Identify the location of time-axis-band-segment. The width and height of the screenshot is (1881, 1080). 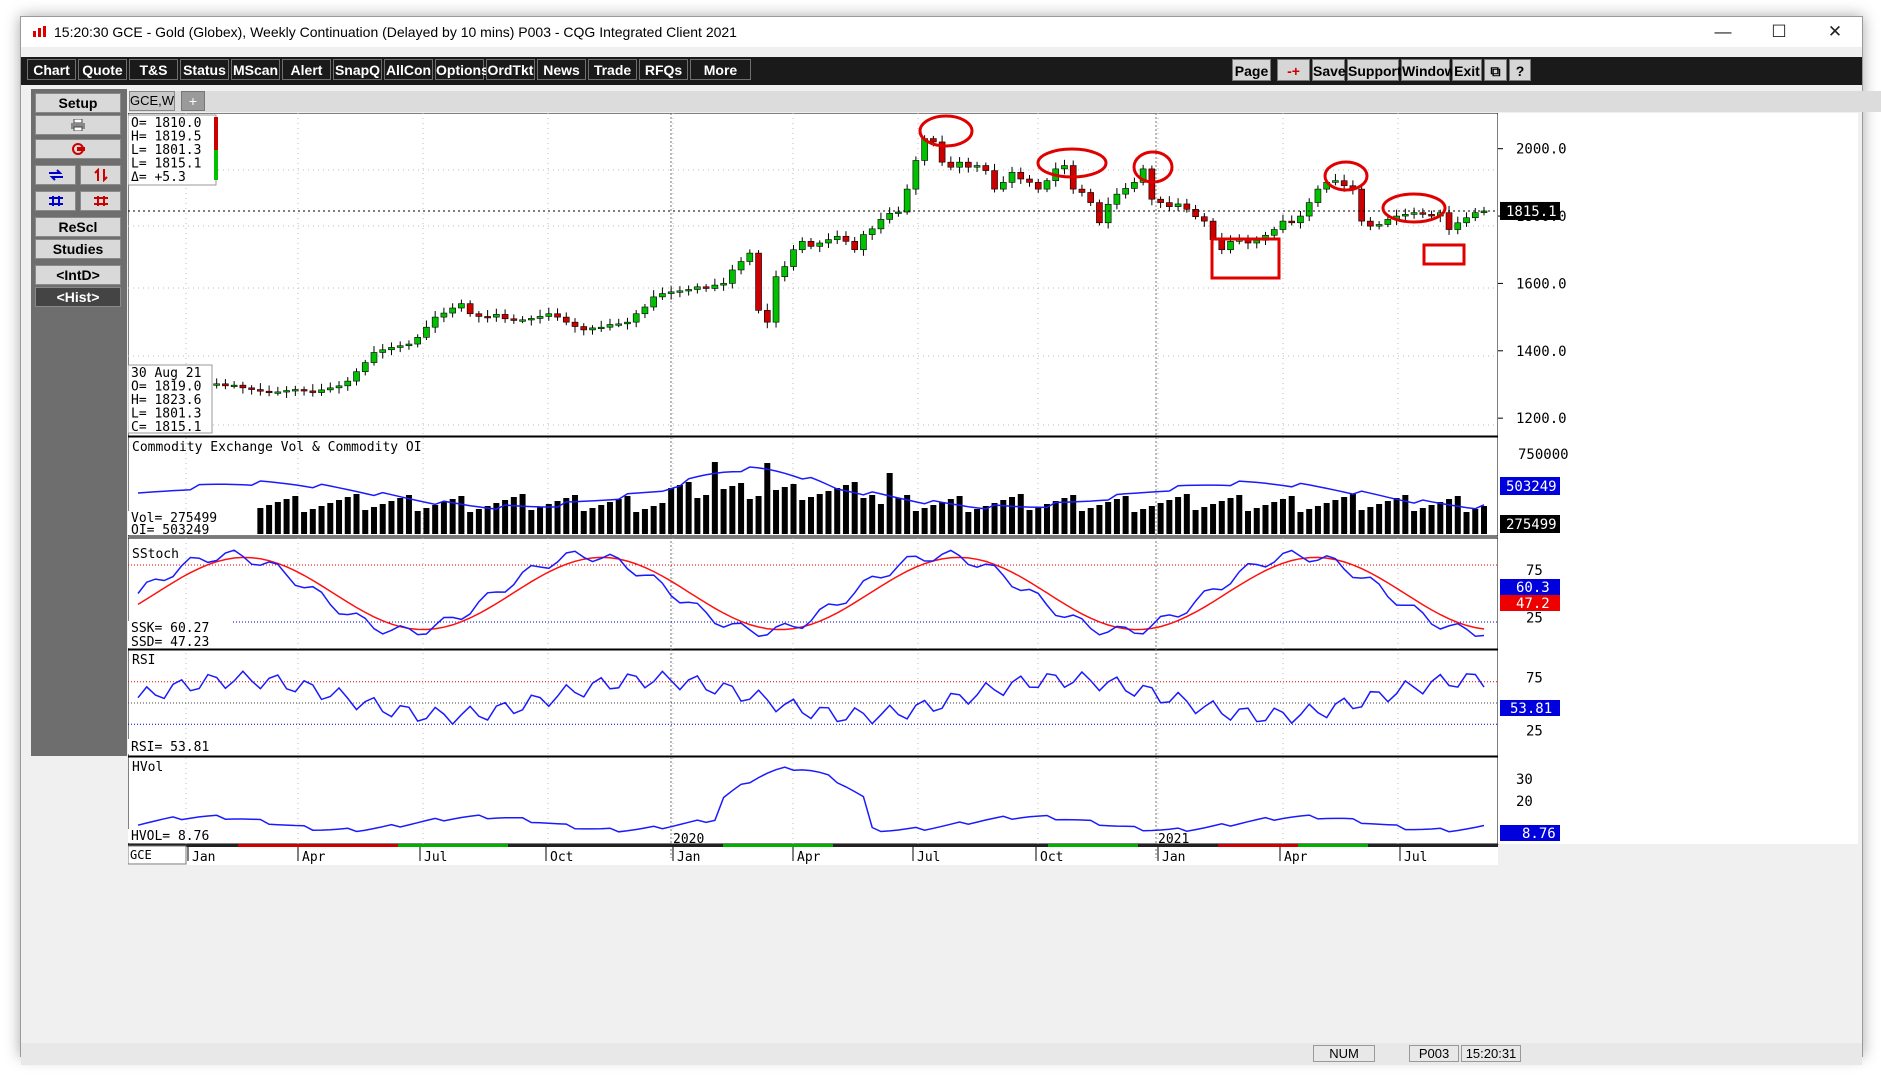
(1258, 845).